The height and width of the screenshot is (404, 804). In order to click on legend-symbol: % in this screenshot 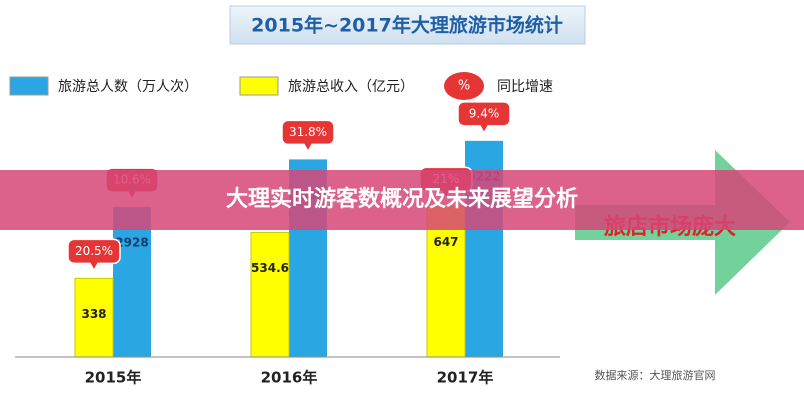, I will do `click(464, 86)`.